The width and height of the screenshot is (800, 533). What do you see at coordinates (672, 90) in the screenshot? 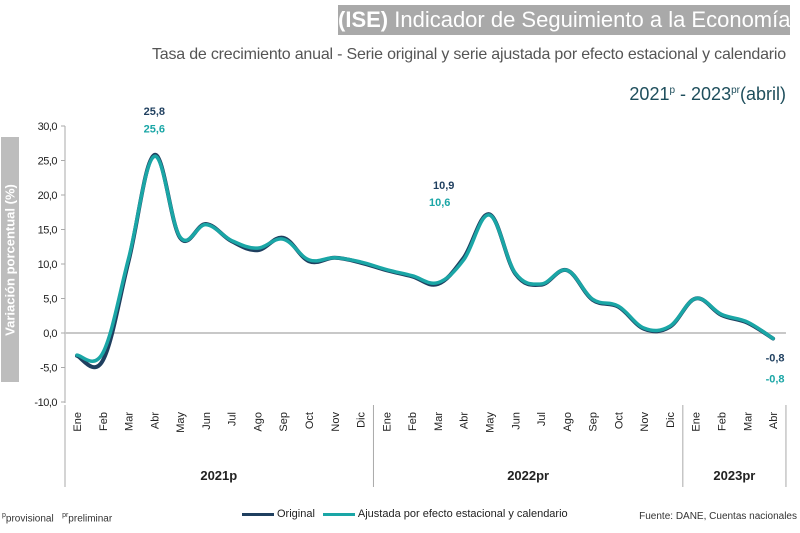
I see `period-start-sup: p` at bounding box center [672, 90].